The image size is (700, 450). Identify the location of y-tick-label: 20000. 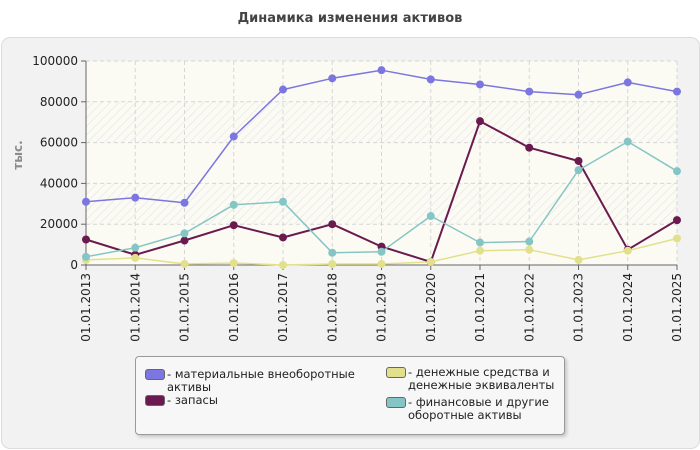
(59, 224).